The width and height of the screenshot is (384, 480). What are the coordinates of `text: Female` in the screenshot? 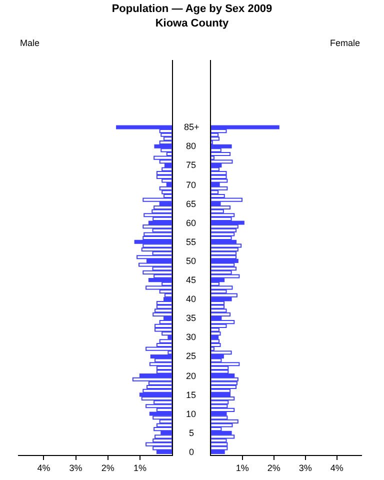 It's located at (345, 43).